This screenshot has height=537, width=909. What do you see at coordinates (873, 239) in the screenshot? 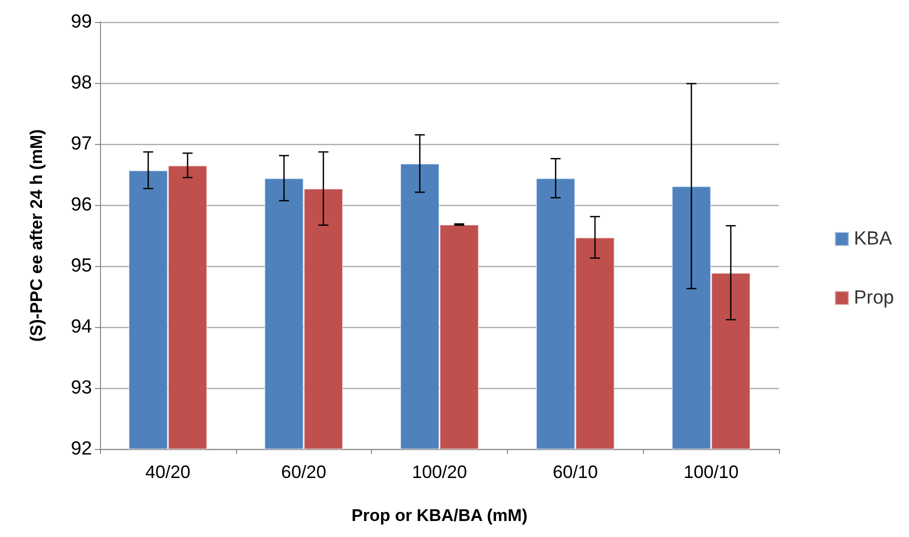
I see `legend-label: KBA` at bounding box center [873, 239].